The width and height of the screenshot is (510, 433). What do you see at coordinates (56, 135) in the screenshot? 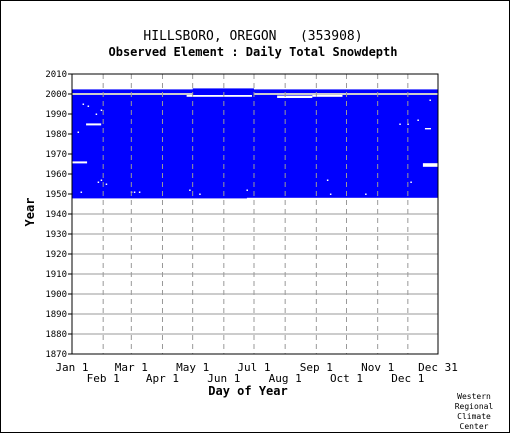
I see `y-tick-label: 1980` at bounding box center [56, 135].